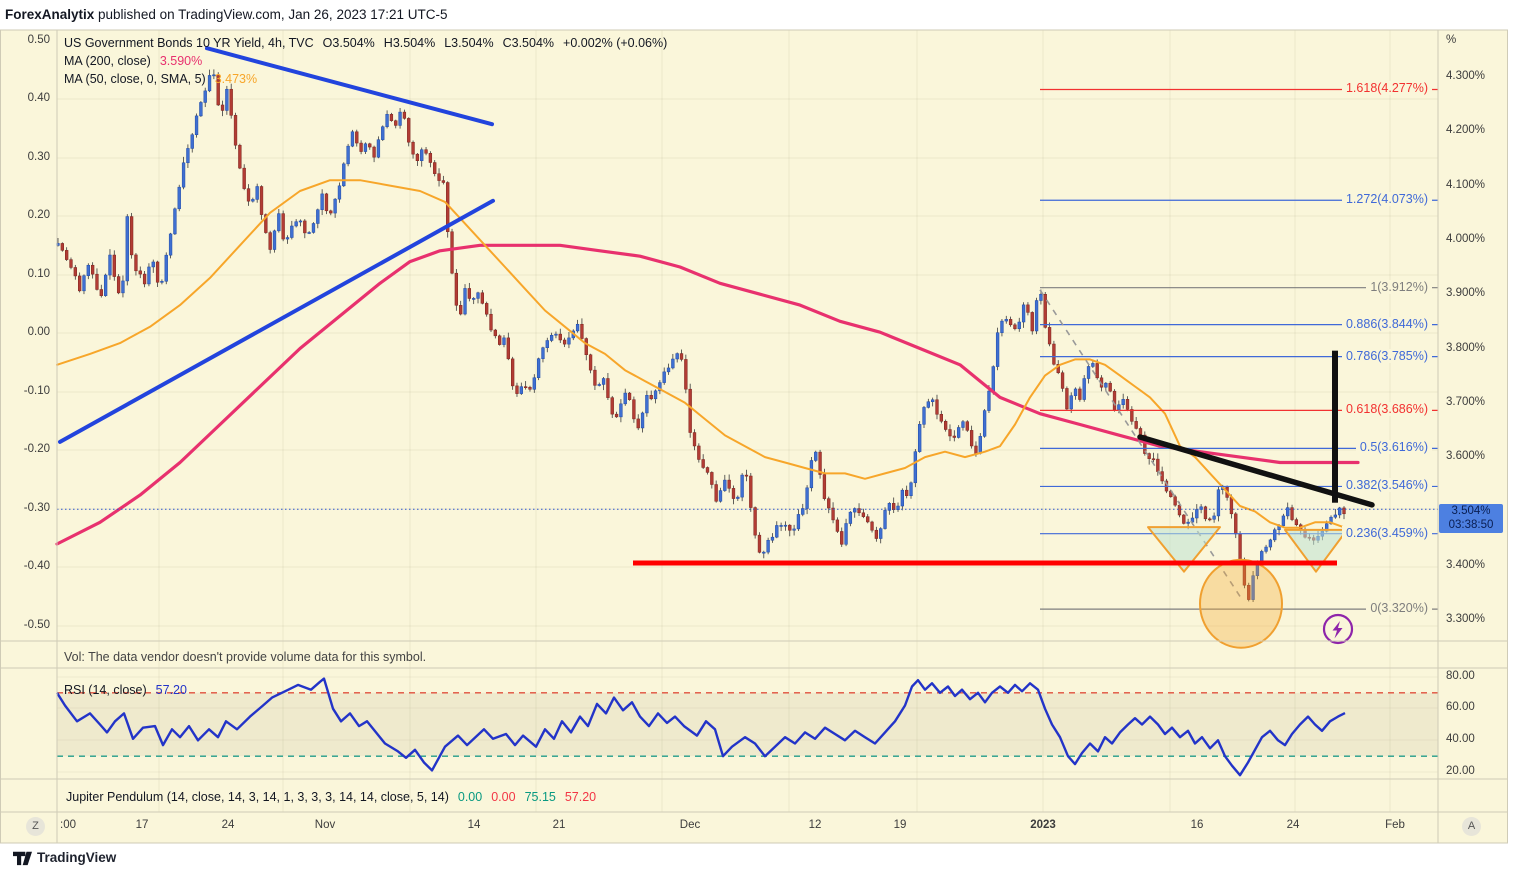 This screenshot has height=875, width=1516. Describe the element at coordinates (36, 508) in the screenshot. I see `left-axis-tick: -0.30` at that location.